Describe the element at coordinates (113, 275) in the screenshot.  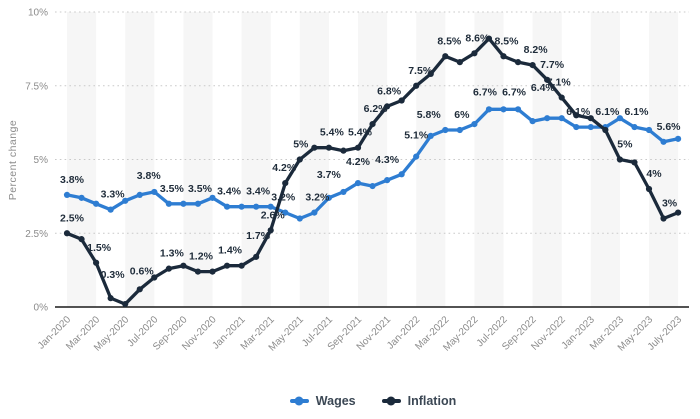
I see `inflation-data-label: 0.3%` at that location.